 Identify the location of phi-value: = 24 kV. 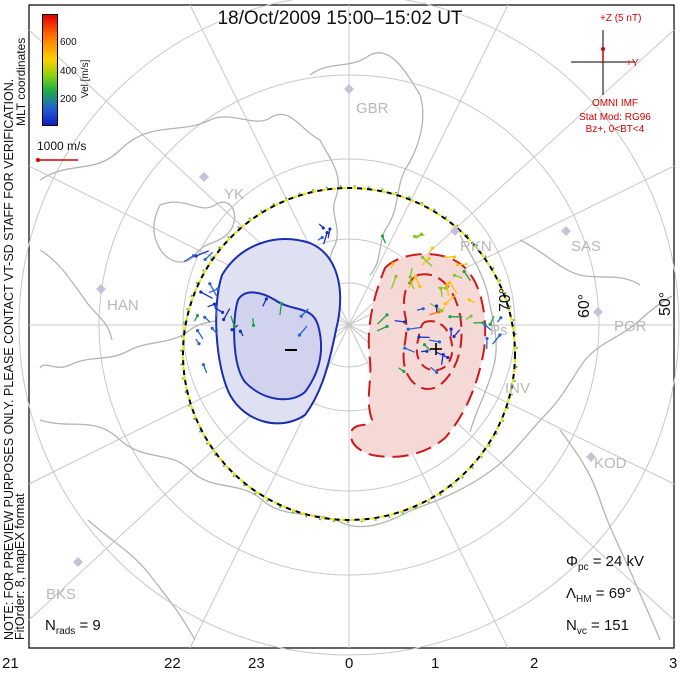
(618, 561).